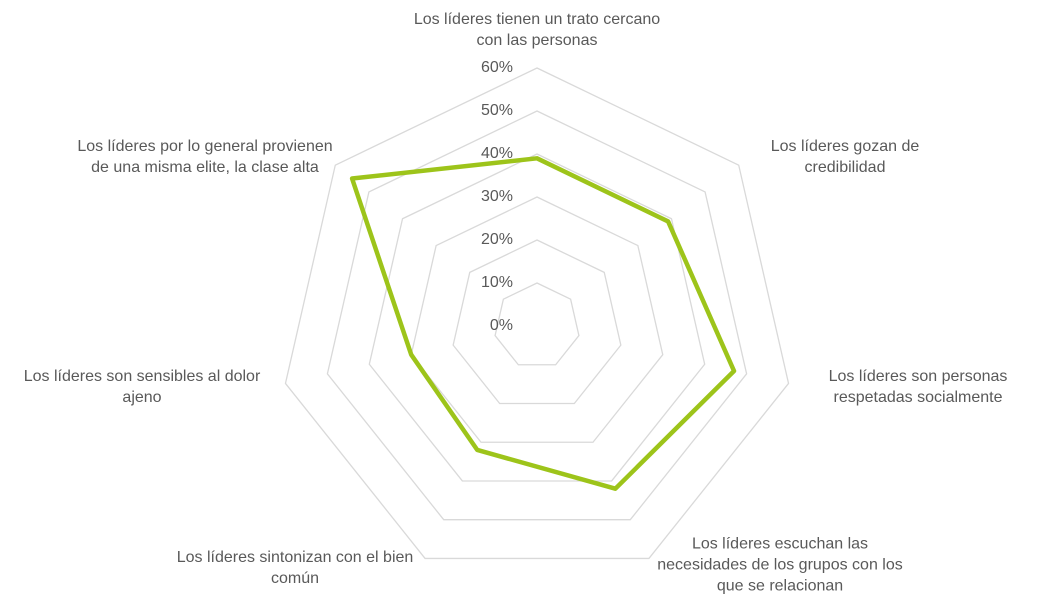 This screenshot has height=603, width=1041. What do you see at coordinates (497, 196) in the screenshot?
I see `y-tick-label: 30%` at bounding box center [497, 196].